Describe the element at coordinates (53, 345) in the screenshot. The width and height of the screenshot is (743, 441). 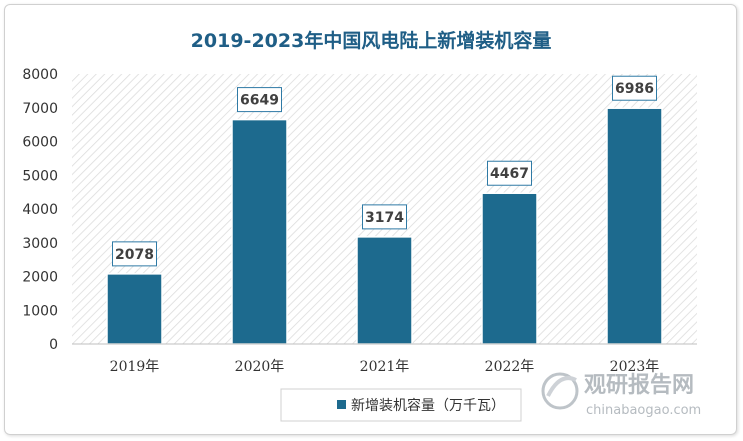
I see `y-tick-label: 0` at that location.